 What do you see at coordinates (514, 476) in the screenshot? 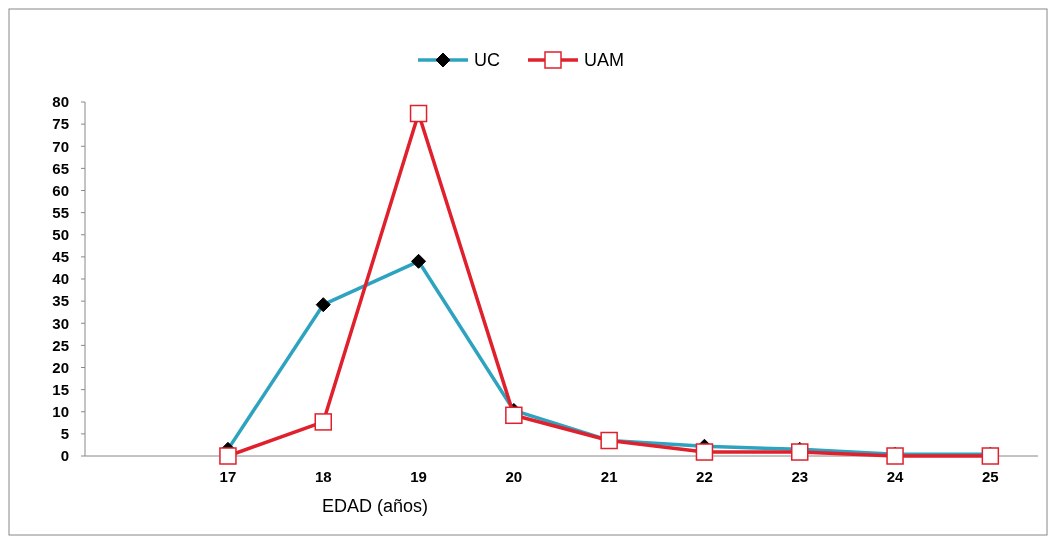
I see `x-tick-label: 20` at bounding box center [514, 476].